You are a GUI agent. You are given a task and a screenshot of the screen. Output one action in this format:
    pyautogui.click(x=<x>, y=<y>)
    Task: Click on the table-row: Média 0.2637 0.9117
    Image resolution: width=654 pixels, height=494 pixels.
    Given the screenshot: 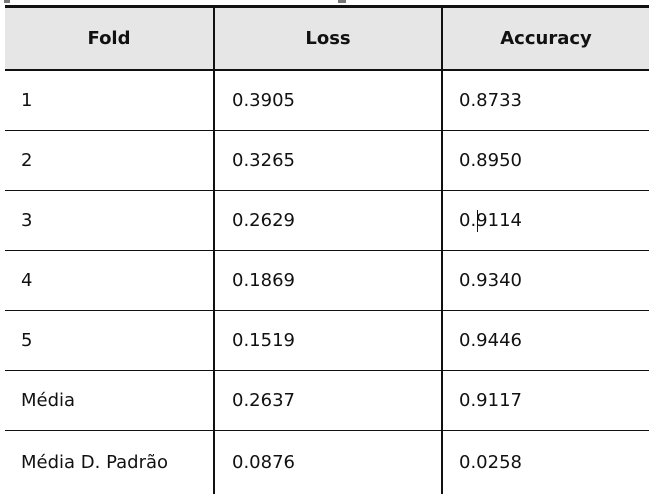 What is the action you would take?
    pyautogui.click(x=327, y=401)
    